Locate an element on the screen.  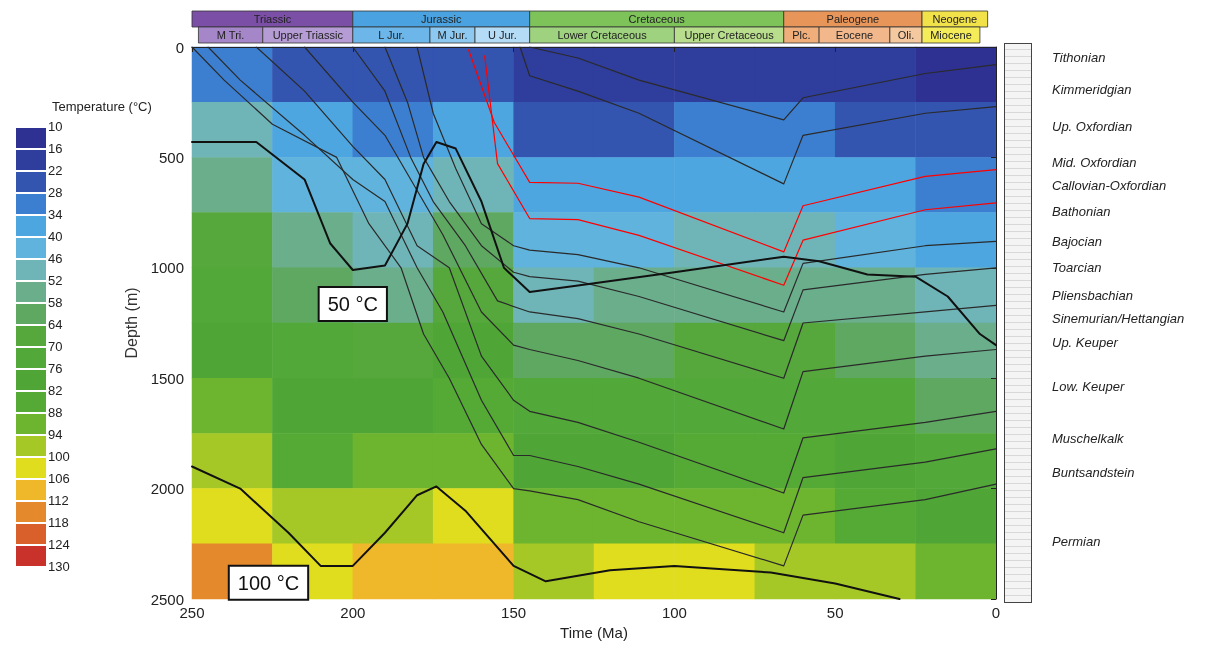
text: Paleogene is located at coordinates (853, 19).